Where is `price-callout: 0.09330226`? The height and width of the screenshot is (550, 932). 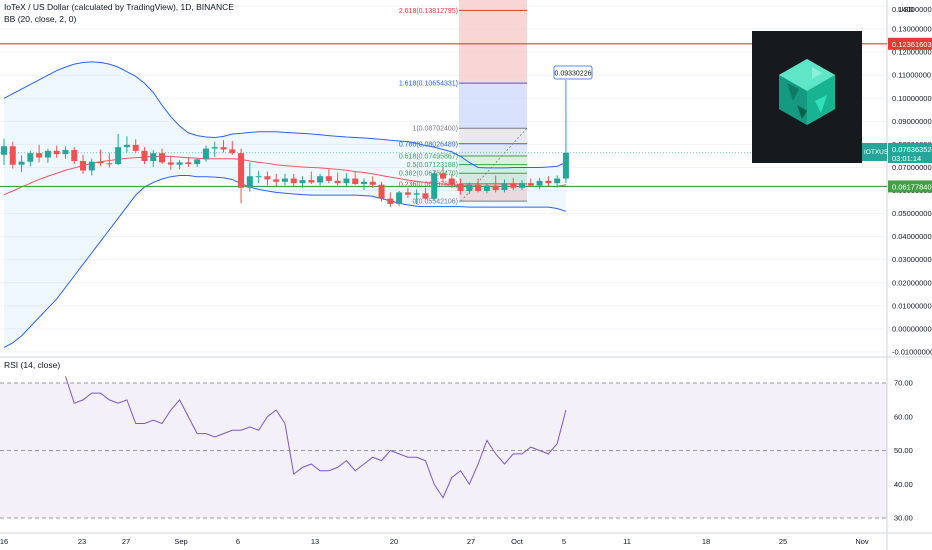
price-callout: 0.09330226 is located at coordinates (573, 89).